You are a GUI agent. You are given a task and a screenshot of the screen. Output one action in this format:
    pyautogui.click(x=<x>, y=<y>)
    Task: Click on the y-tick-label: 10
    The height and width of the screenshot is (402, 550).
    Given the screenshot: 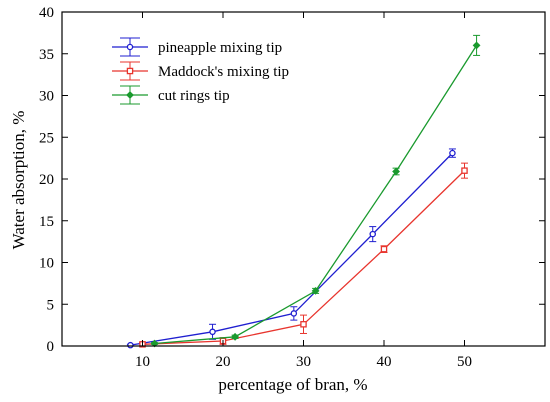 What is the action you would take?
    pyautogui.click(x=46, y=264)
    